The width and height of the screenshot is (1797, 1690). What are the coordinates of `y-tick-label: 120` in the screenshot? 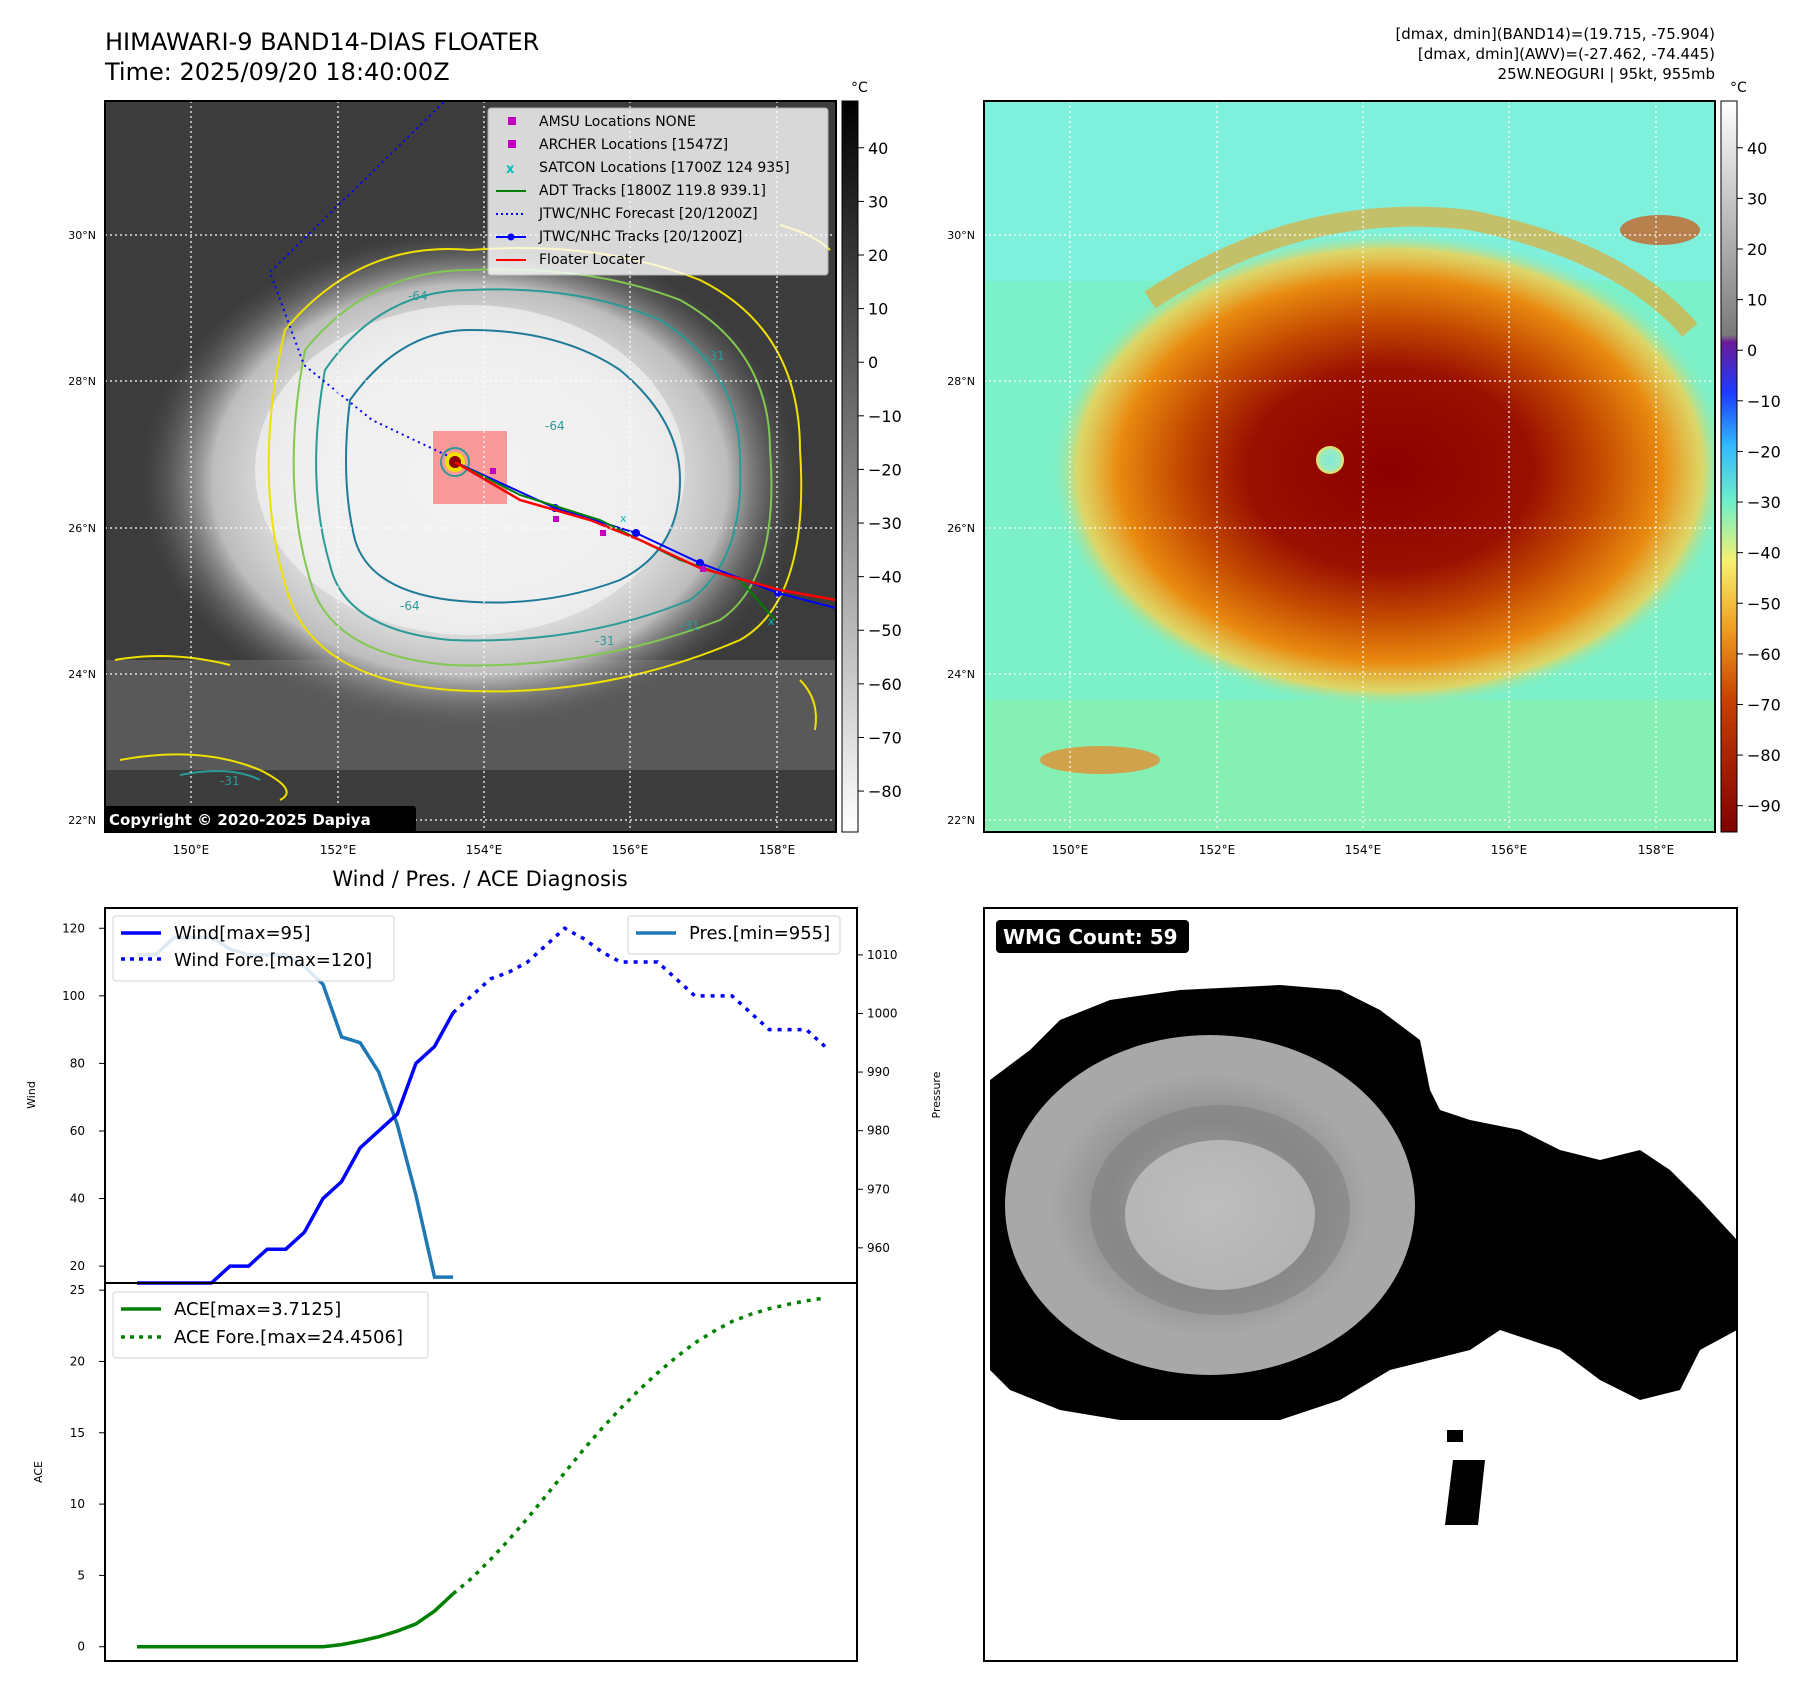 It's located at (73, 928).